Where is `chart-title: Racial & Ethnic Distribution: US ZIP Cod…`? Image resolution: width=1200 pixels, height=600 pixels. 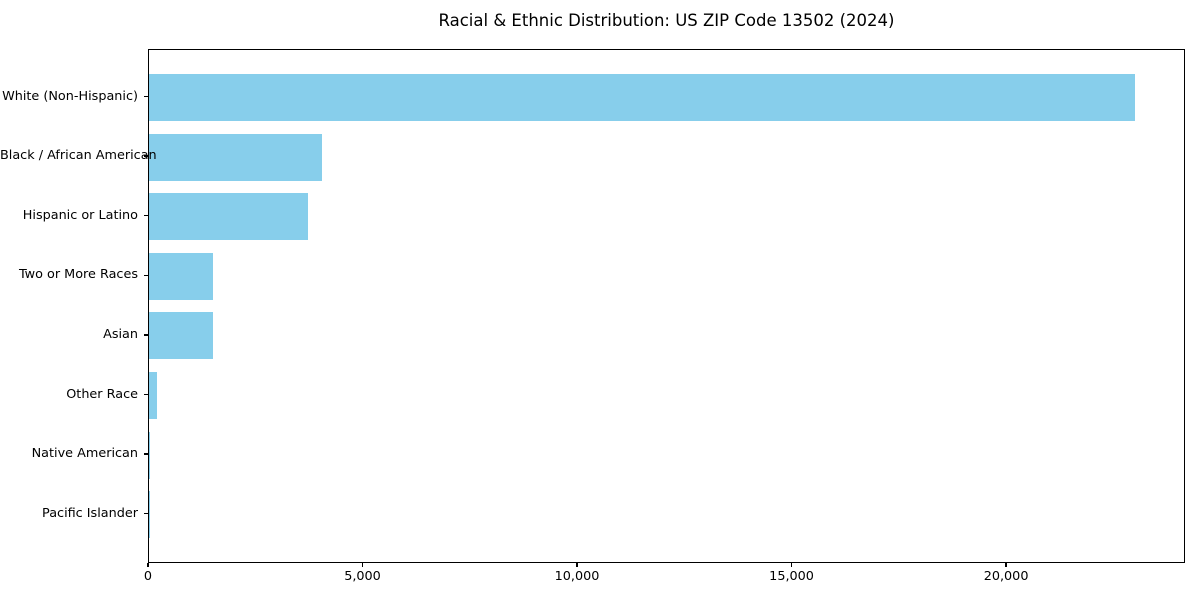 chart-title: Racial & Ethnic Distribution: US ZIP Cod… is located at coordinates (666, 20).